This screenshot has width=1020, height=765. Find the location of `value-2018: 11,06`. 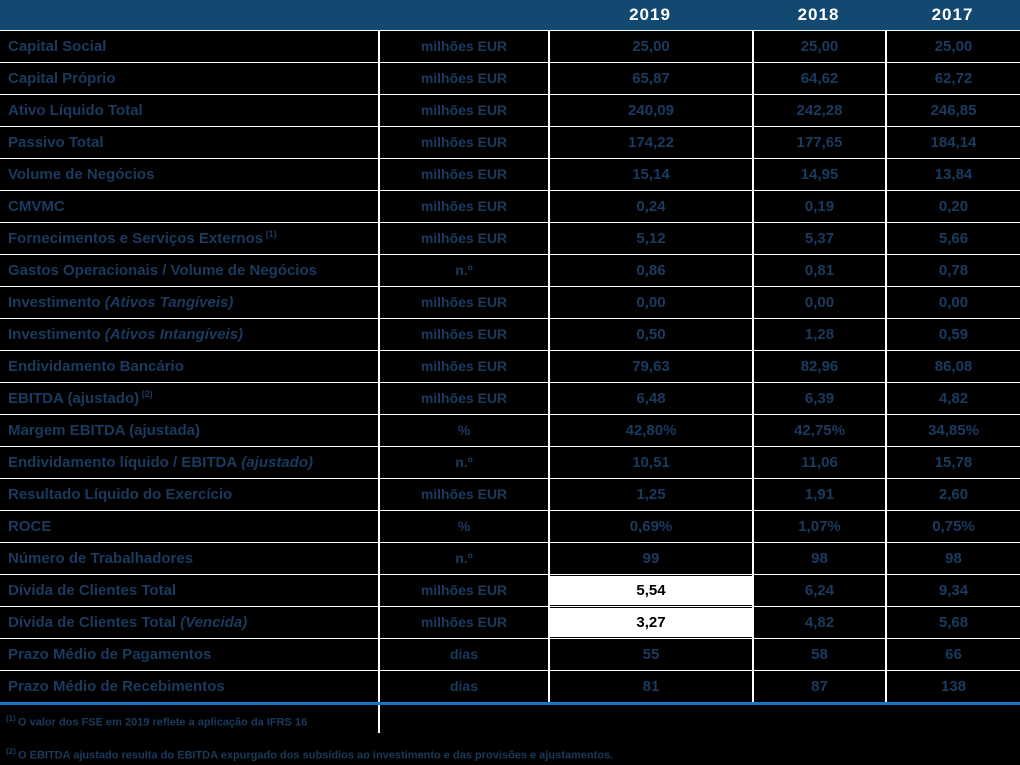

value-2018: 11,06 is located at coordinates (818, 462).